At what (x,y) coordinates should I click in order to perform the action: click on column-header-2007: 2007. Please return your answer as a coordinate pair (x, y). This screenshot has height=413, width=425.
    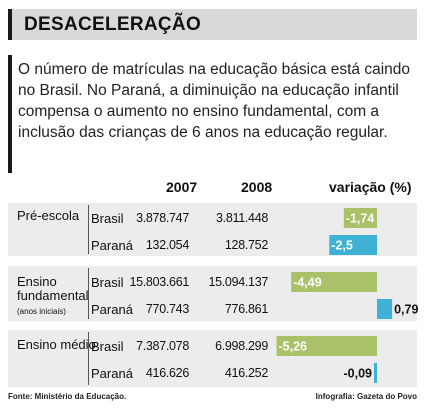
    Looking at the image, I should click on (182, 187).